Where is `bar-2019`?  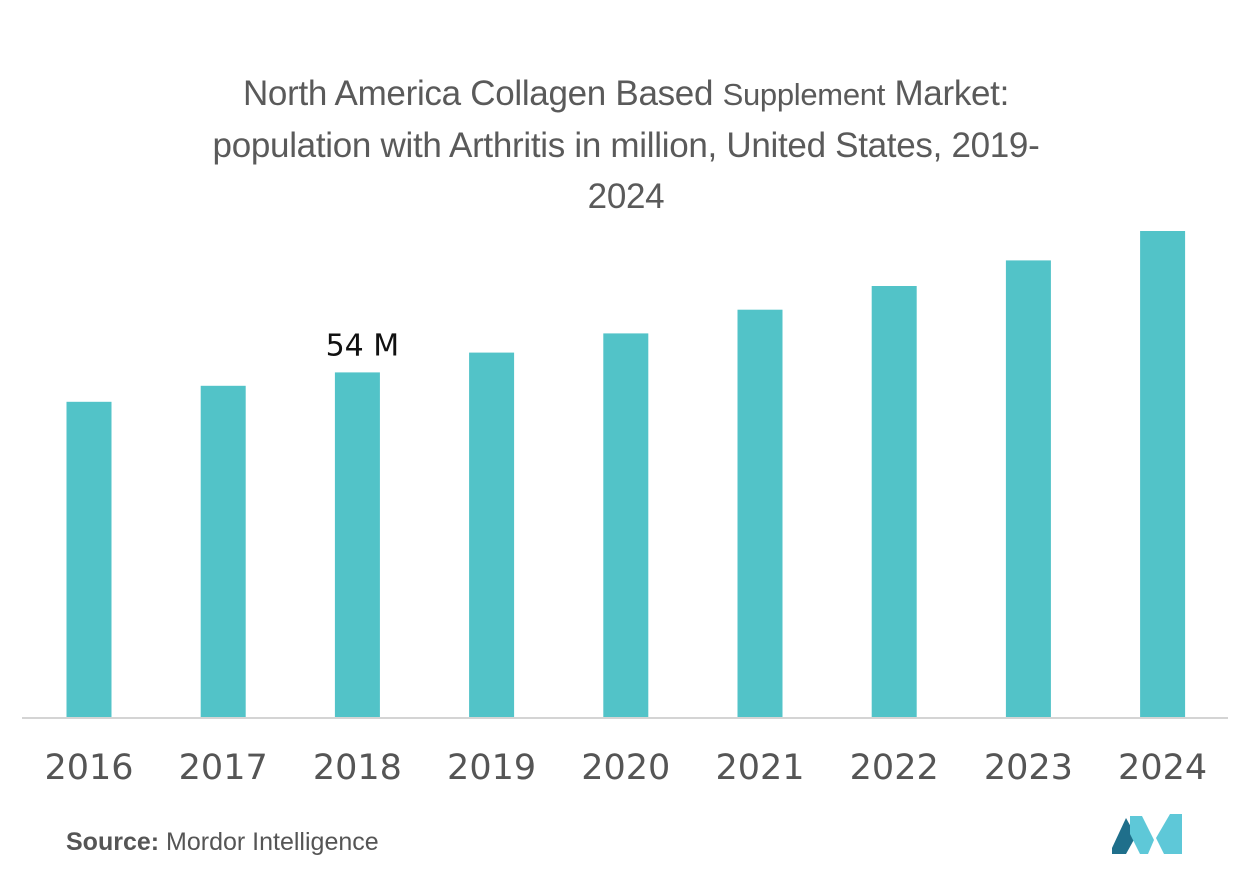
bar-2019 is located at coordinates (492, 535).